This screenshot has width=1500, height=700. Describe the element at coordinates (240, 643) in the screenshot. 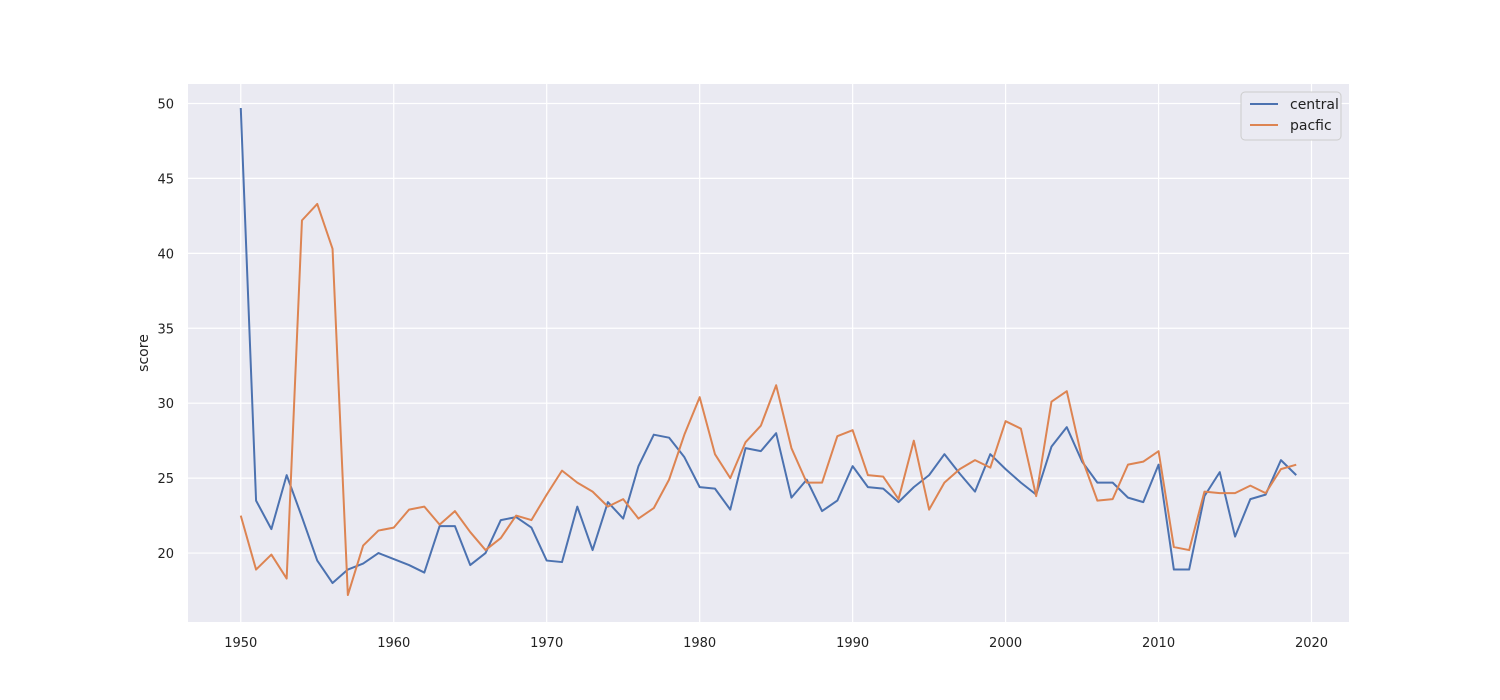

I see `x-tick-label: 1950` at that location.